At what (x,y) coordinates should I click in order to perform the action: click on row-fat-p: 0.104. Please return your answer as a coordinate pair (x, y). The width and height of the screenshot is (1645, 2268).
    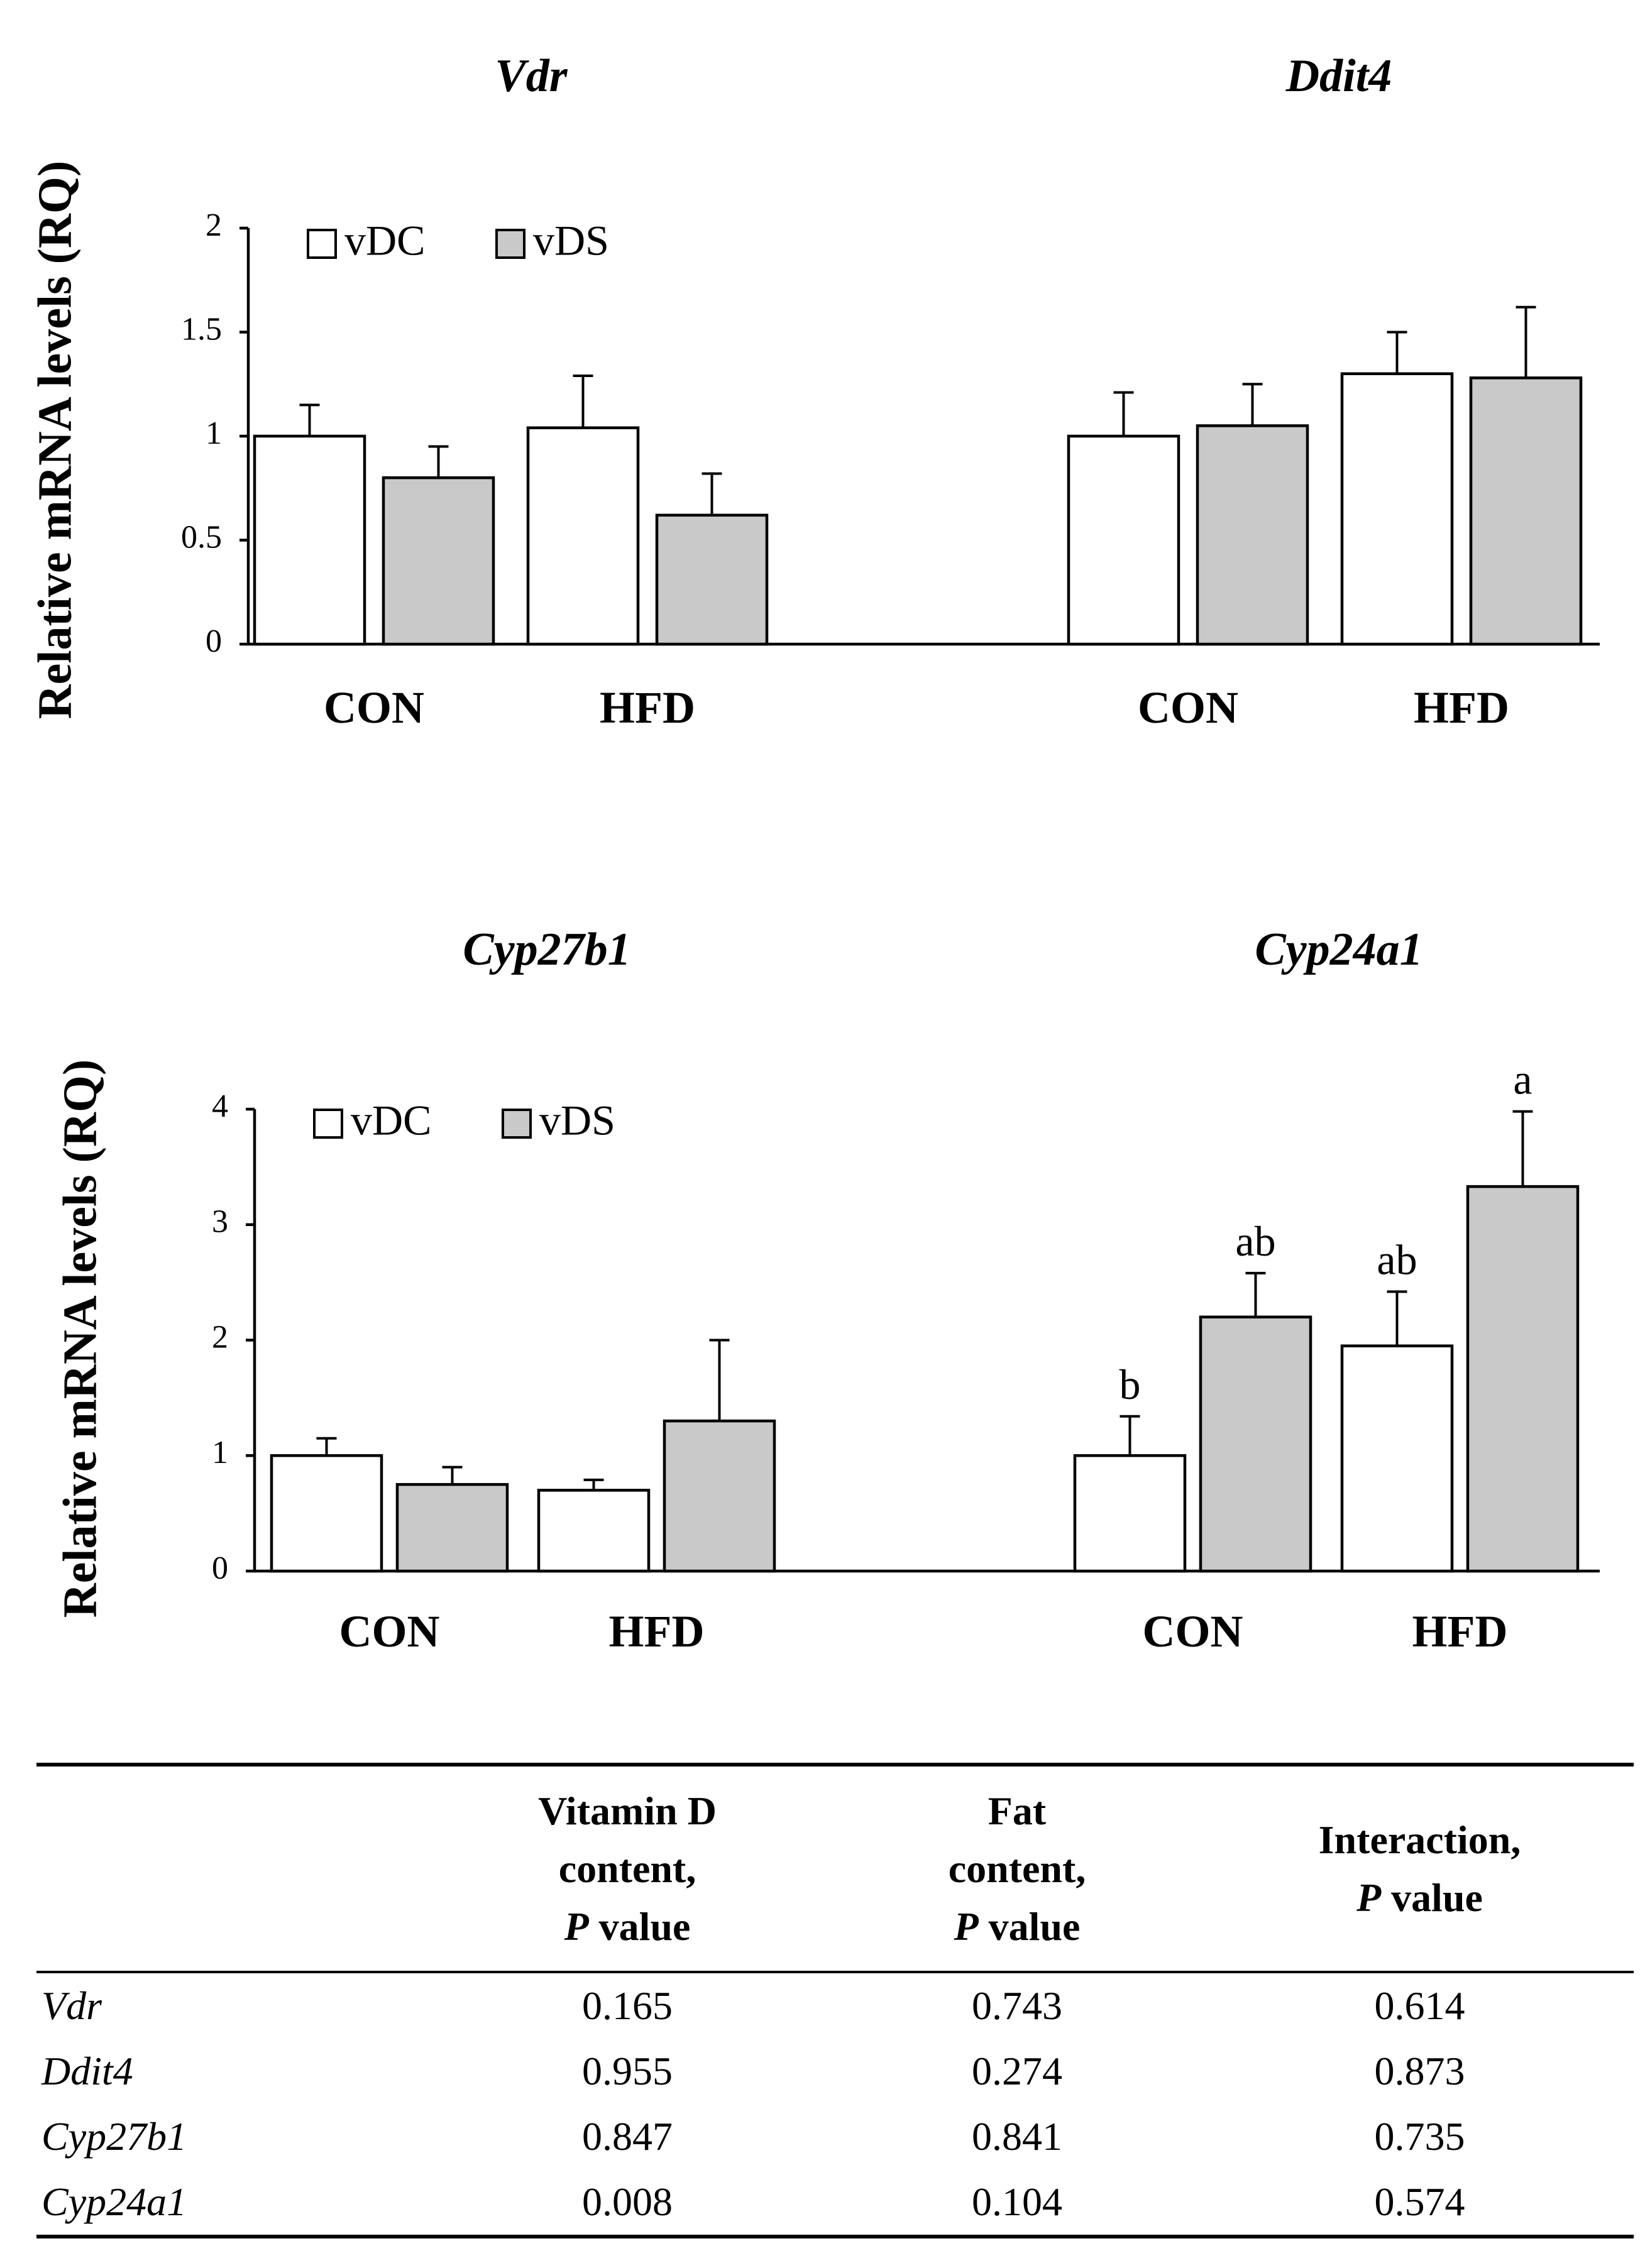
    Looking at the image, I should click on (1017, 2201).